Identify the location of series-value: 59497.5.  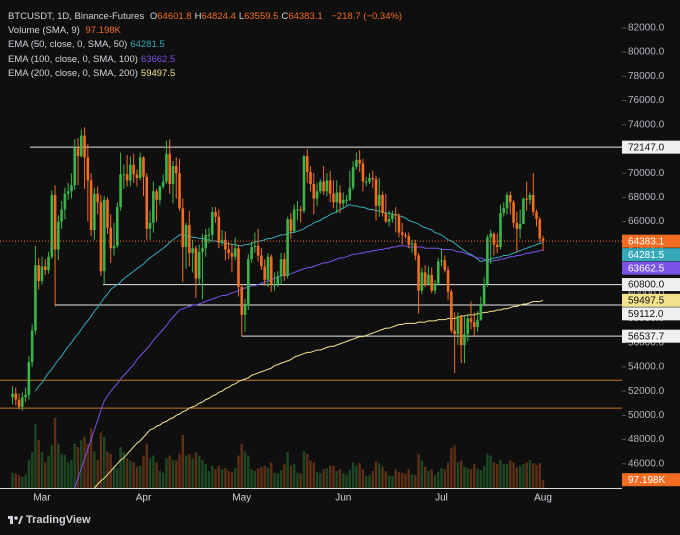
(158, 73).